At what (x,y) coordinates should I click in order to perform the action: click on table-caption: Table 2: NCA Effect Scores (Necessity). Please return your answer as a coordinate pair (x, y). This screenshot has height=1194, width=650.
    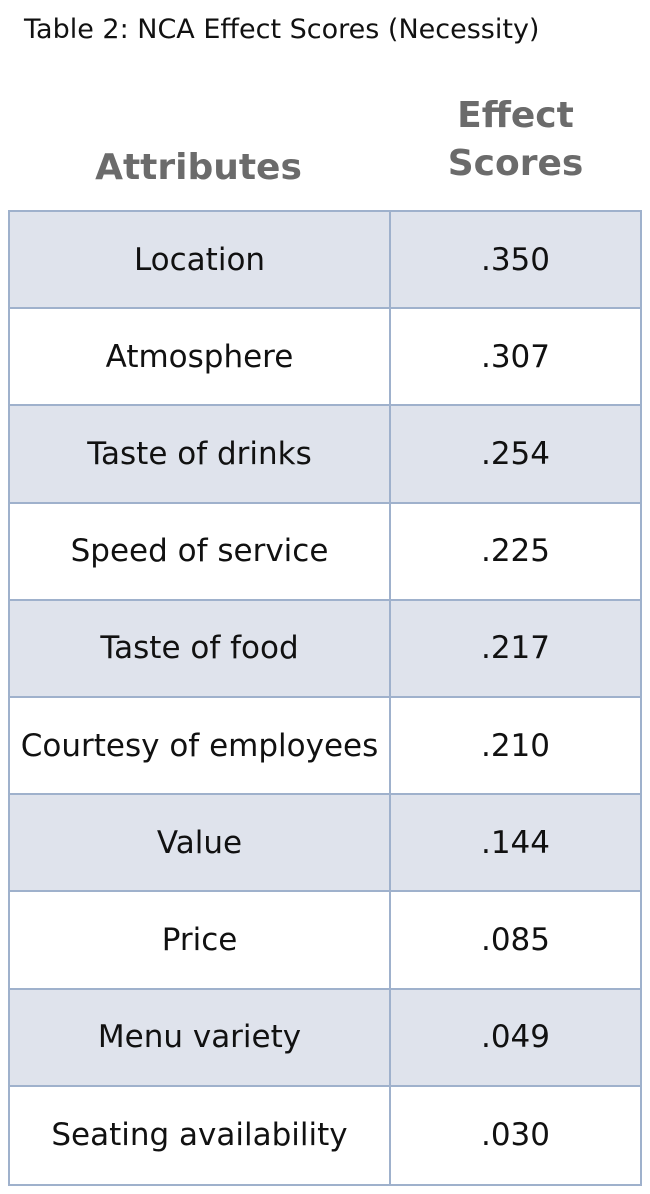
    Looking at the image, I should click on (282, 29).